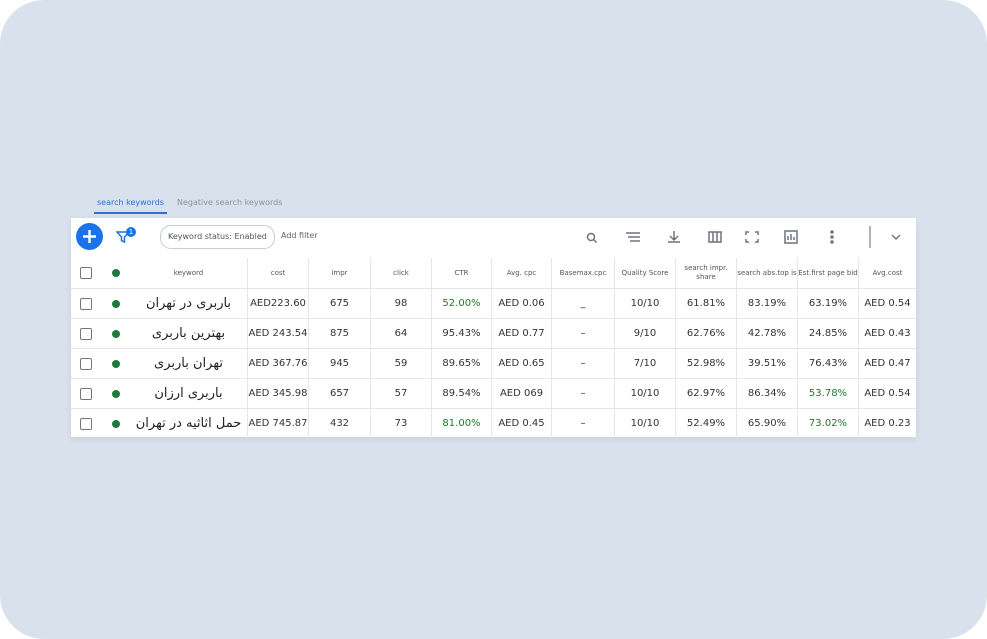 The width and height of the screenshot is (987, 639). I want to click on data-cell: 7/10, so click(644, 363).